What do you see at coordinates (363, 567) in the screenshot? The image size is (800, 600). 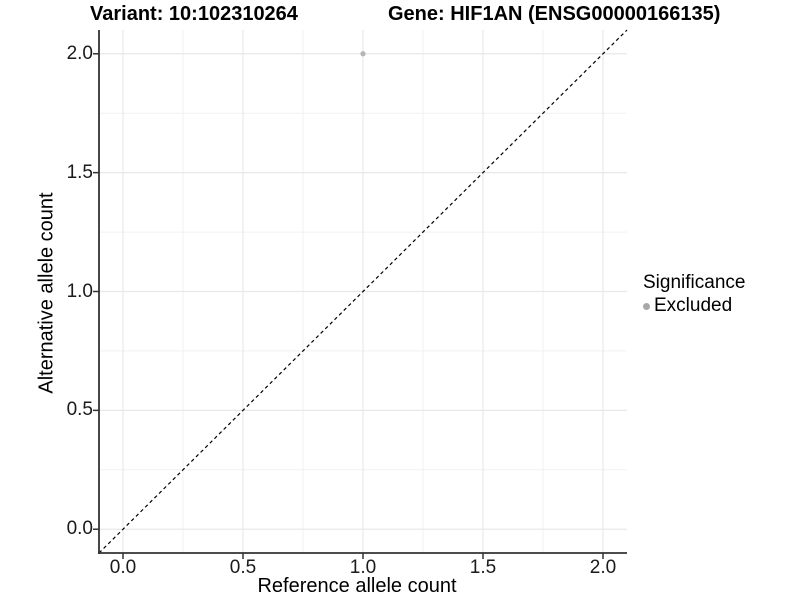 I see `x-tick-label: 1.0` at bounding box center [363, 567].